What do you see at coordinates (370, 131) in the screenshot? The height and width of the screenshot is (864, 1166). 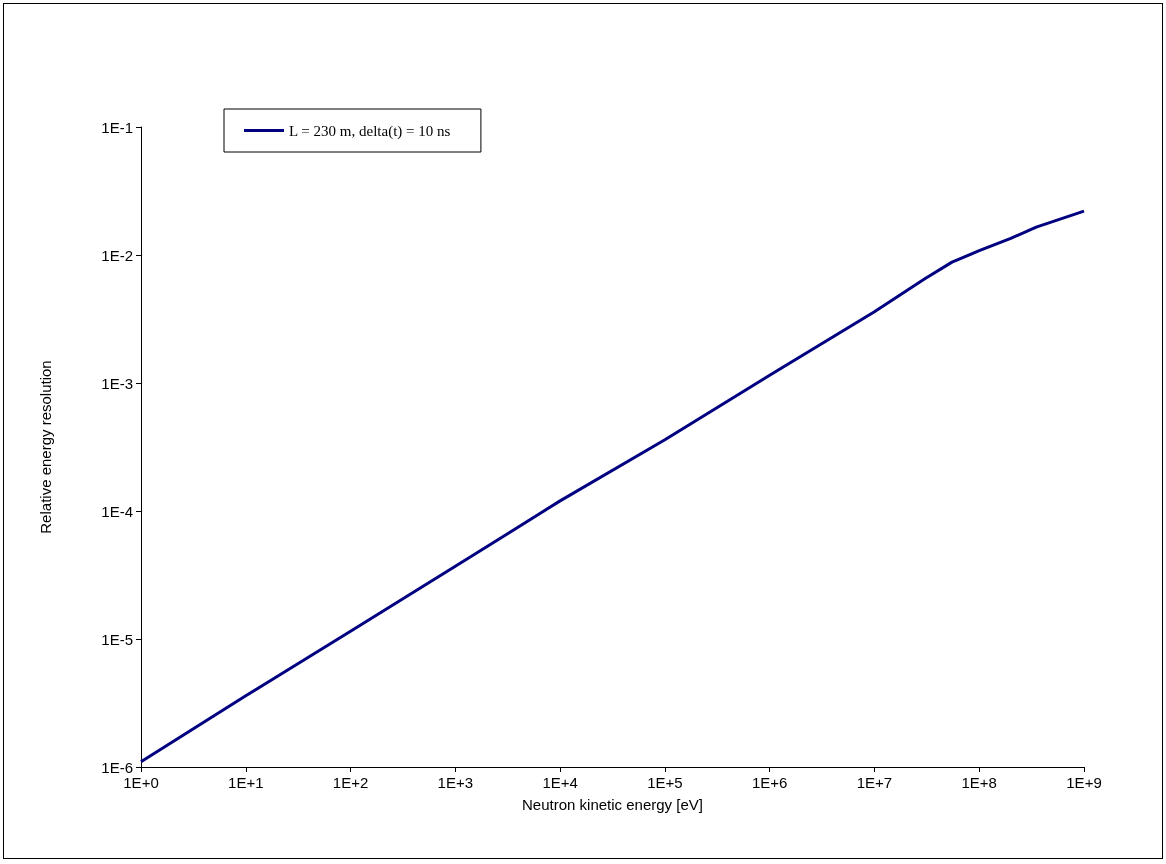 I see `legend-label: L = 230 m, delta(t) = 10 ns` at bounding box center [370, 131].